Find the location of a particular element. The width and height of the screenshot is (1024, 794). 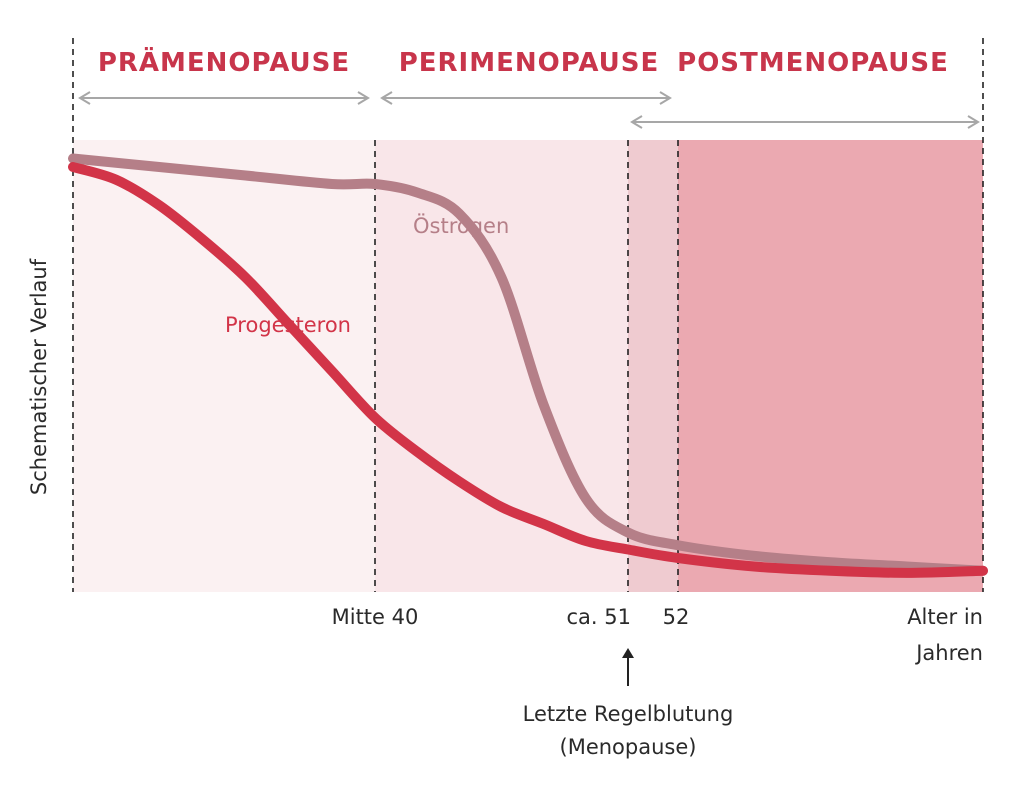

arrow-praemenopause-head-right is located at coordinates (363, 98).